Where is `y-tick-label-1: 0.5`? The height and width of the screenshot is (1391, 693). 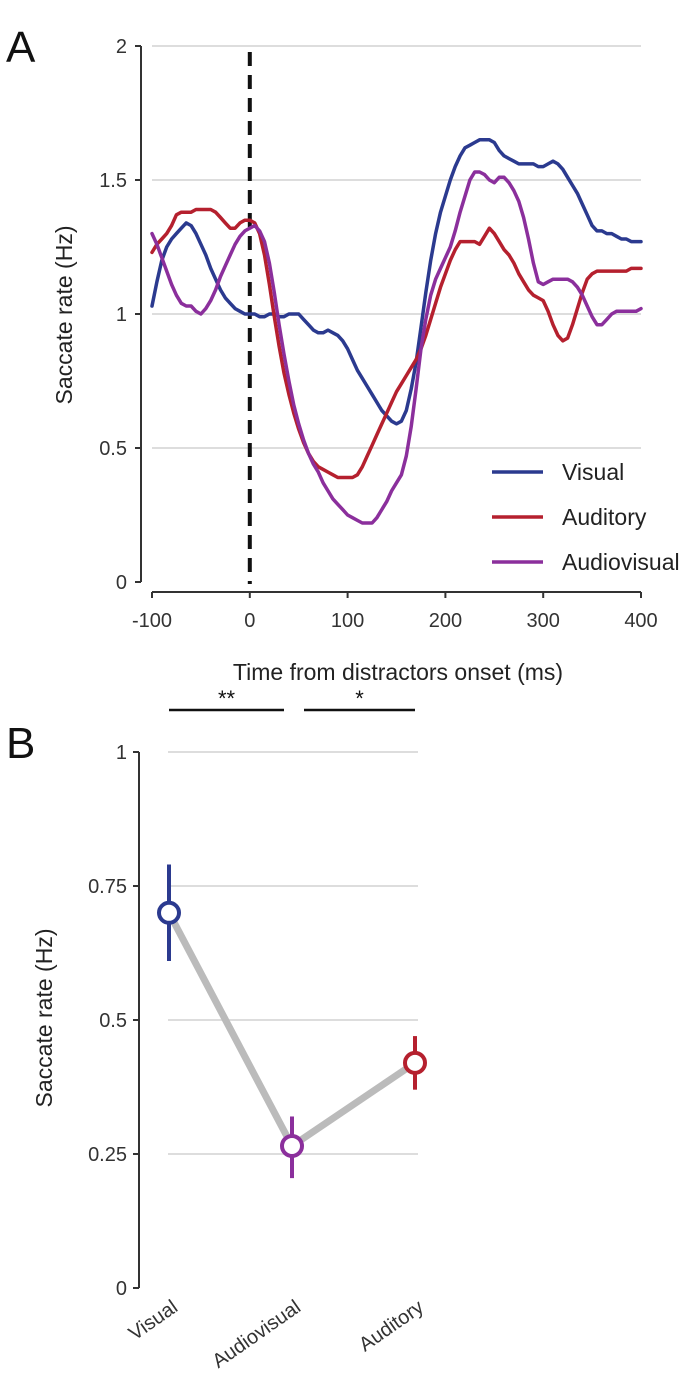 y-tick-label-1: 0.5 is located at coordinates (113, 449).